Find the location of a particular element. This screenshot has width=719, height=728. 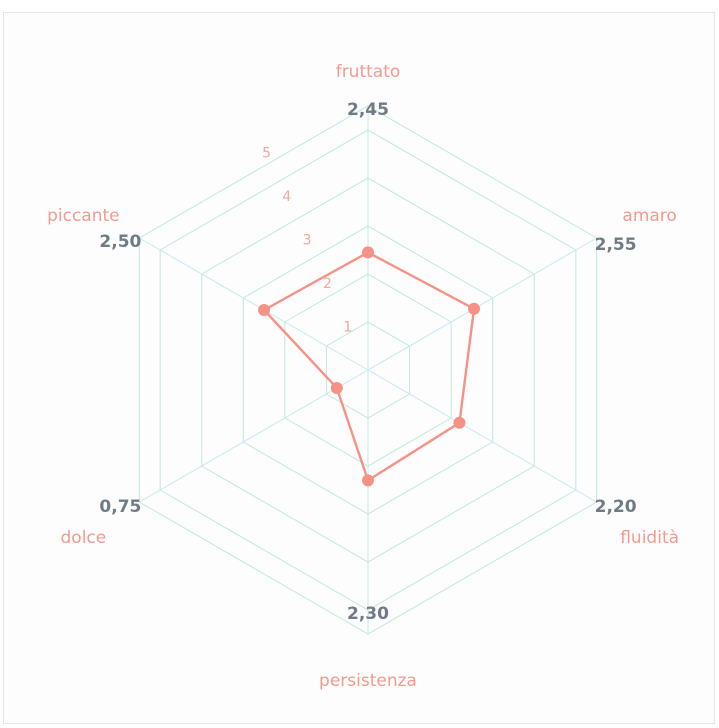

tick-label: 5 is located at coordinates (266, 153).